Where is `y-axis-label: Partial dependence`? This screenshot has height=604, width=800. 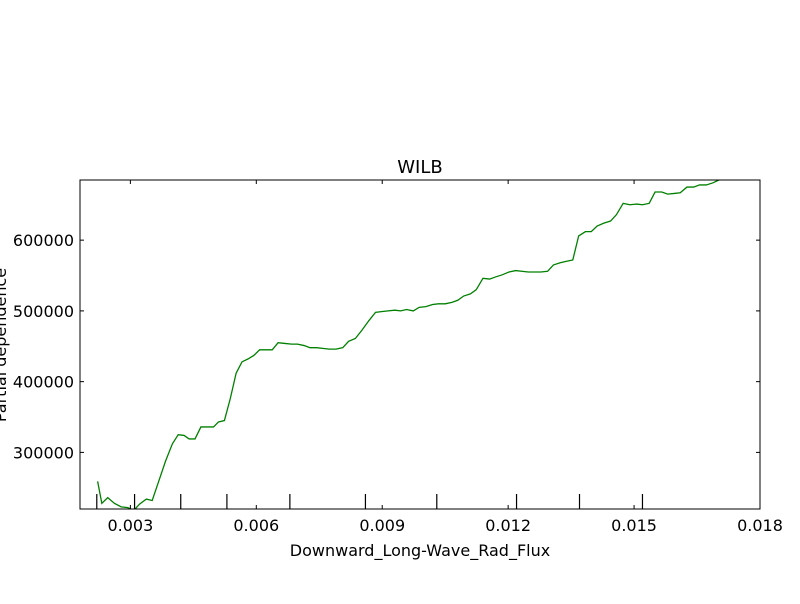
y-axis-label: Partial dependence is located at coordinates (5, 345).